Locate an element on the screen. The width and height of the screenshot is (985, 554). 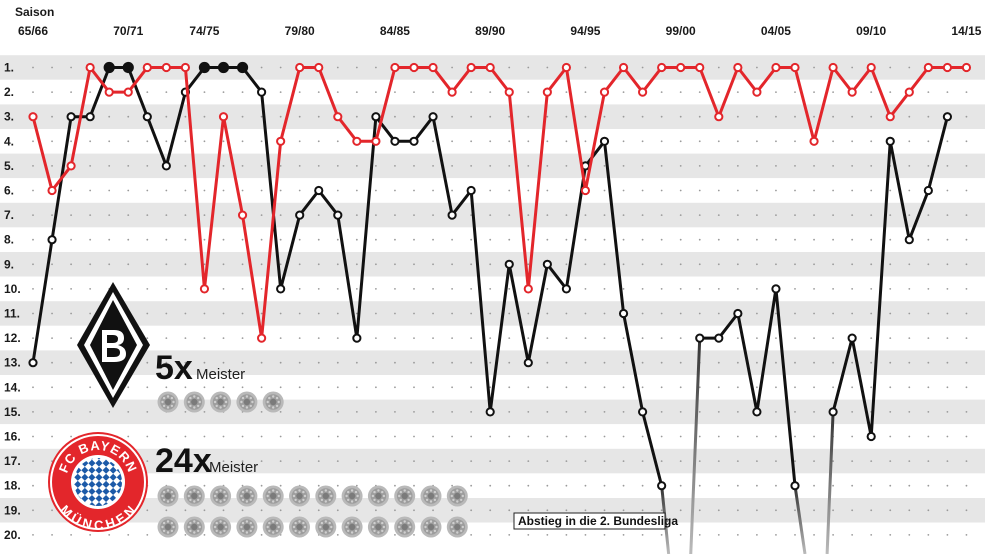
y-tick-label: 12. is located at coordinates (12, 338).